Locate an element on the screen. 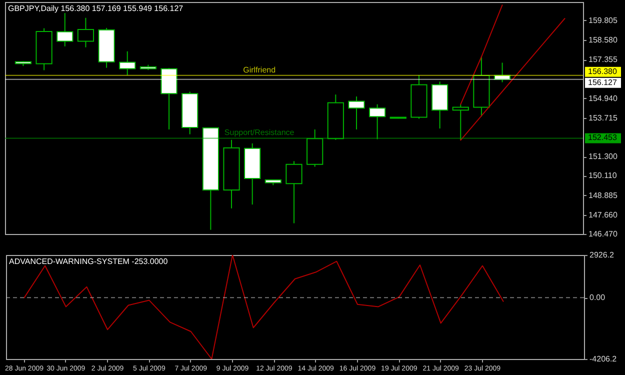 The height and width of the screenshot is (375, 625). y-tick-label: 147.660 is located at coordinates (603, 215).